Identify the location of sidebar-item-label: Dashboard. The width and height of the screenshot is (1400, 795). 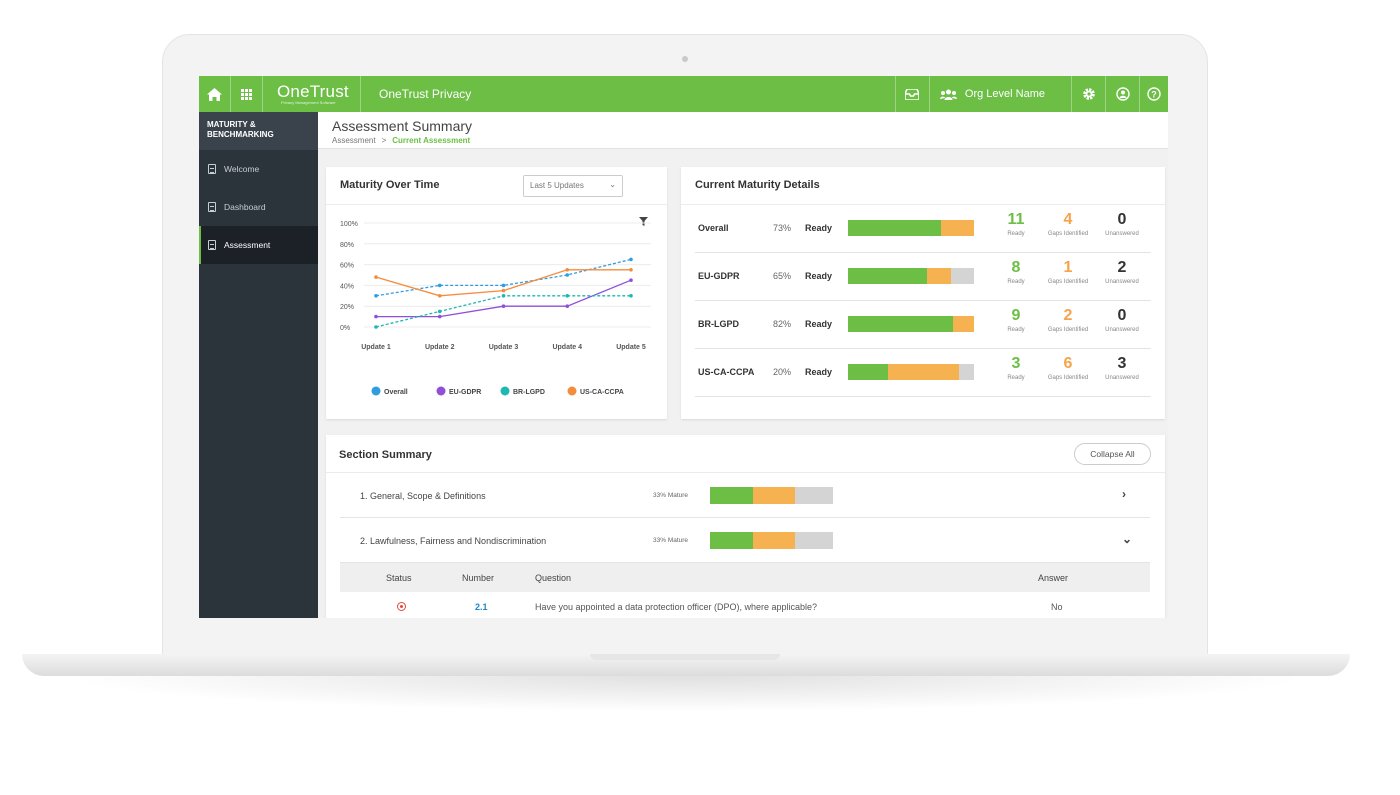
(245, 207).